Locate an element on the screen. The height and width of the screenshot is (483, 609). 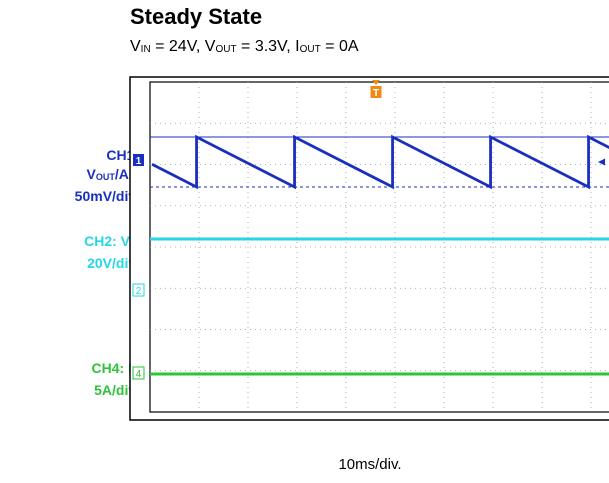
chart-title: Steady State is located at coordinates (196, 16).